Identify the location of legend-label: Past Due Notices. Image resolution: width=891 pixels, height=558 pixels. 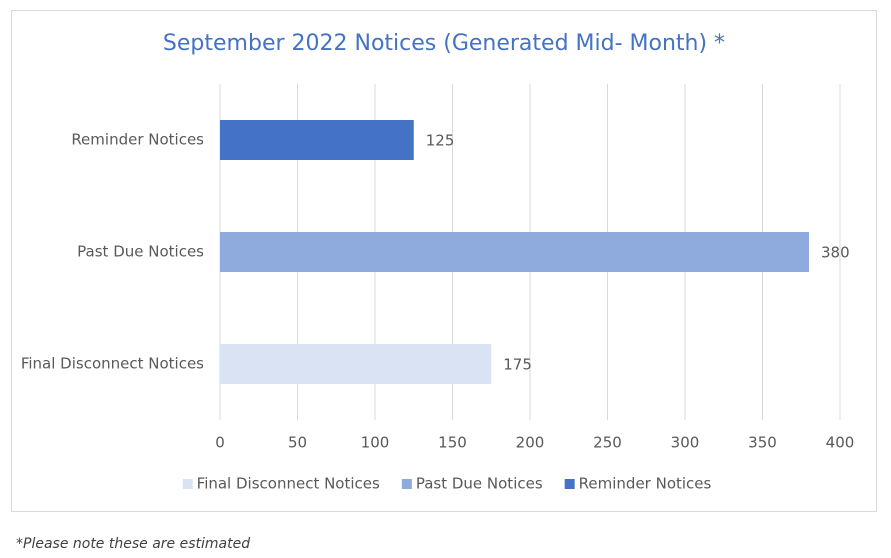
(479, 484).